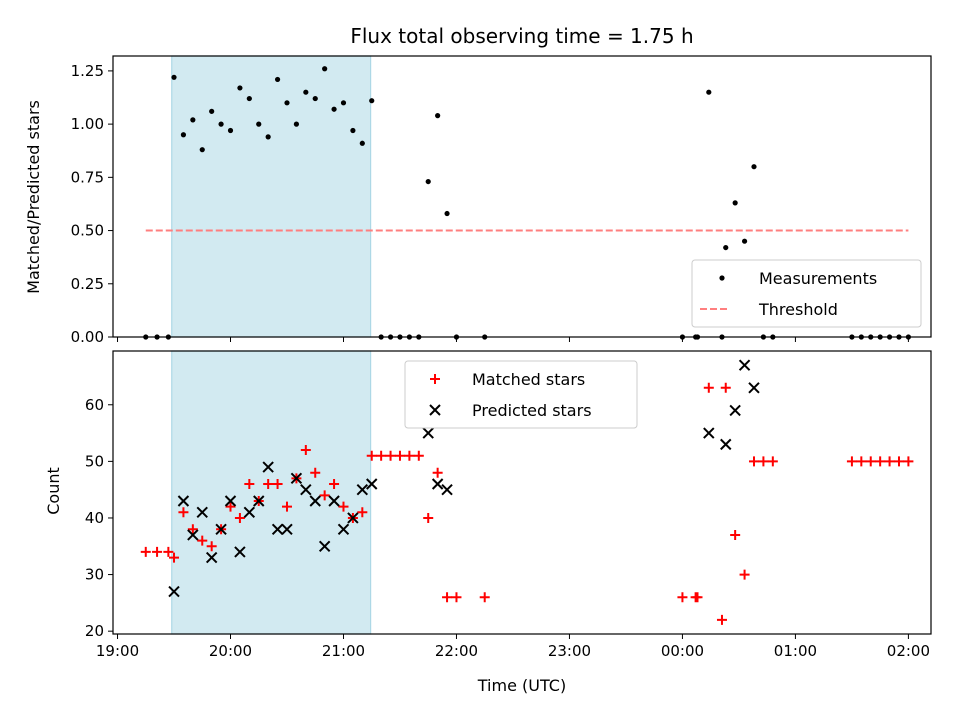  I want to click on top-observing-span, so click(271, 196).